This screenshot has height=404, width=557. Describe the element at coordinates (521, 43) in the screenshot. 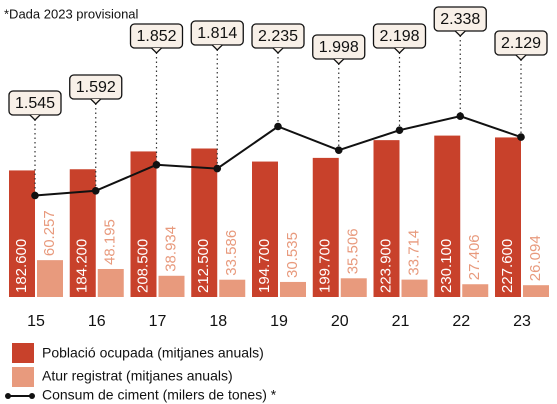

I see `line-value-label: 2.129` at that location.